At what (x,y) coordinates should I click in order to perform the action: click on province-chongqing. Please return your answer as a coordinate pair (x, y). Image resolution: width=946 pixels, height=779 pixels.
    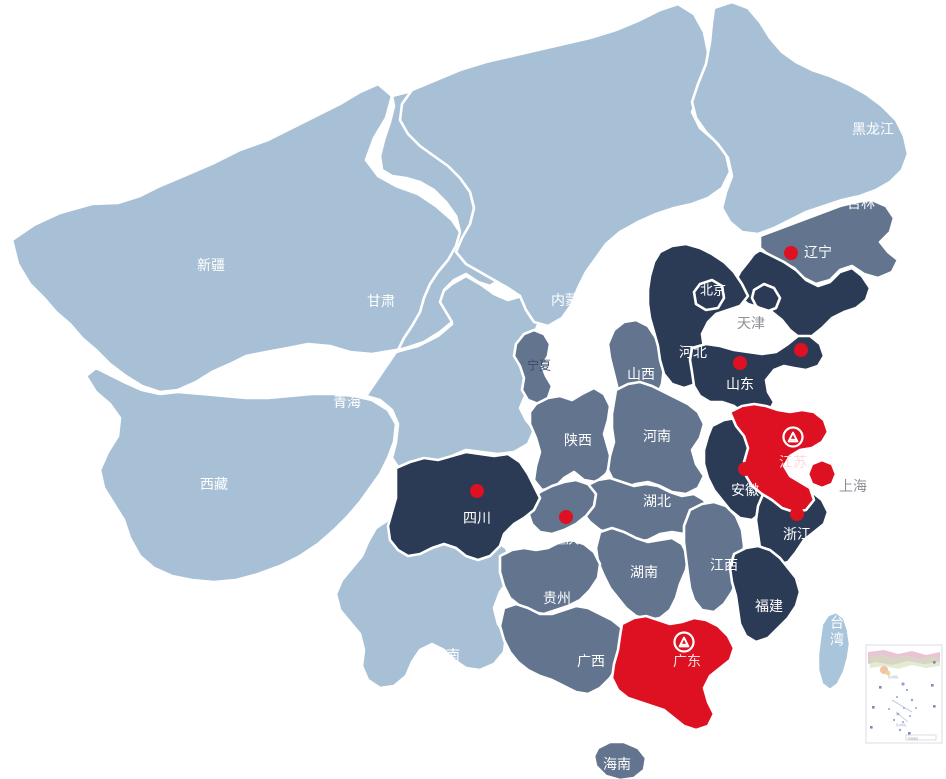
    Looking at the image, I should click on (562, 507).